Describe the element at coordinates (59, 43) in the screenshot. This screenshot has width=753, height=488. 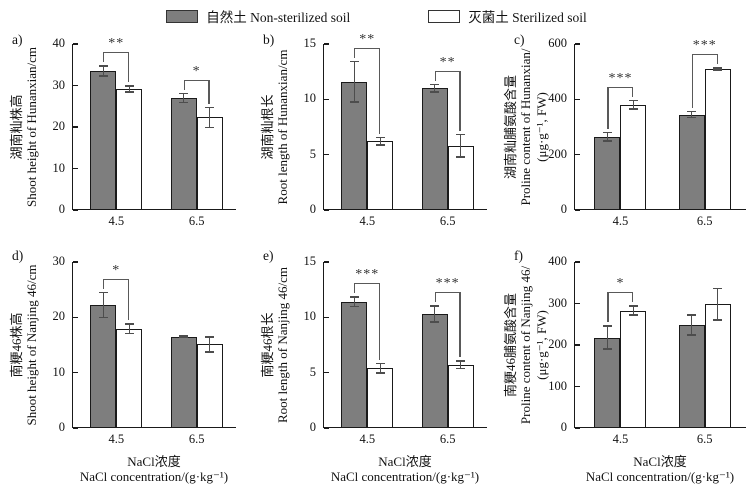
I see `y-tick-label: 40` at that location.